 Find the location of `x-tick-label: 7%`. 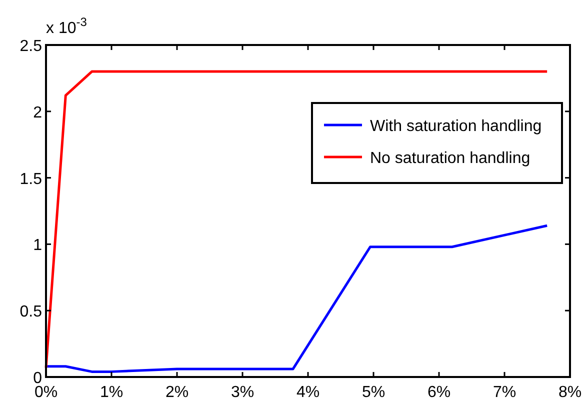

x-tick-label: 7% is located at coordinates (504, 392).